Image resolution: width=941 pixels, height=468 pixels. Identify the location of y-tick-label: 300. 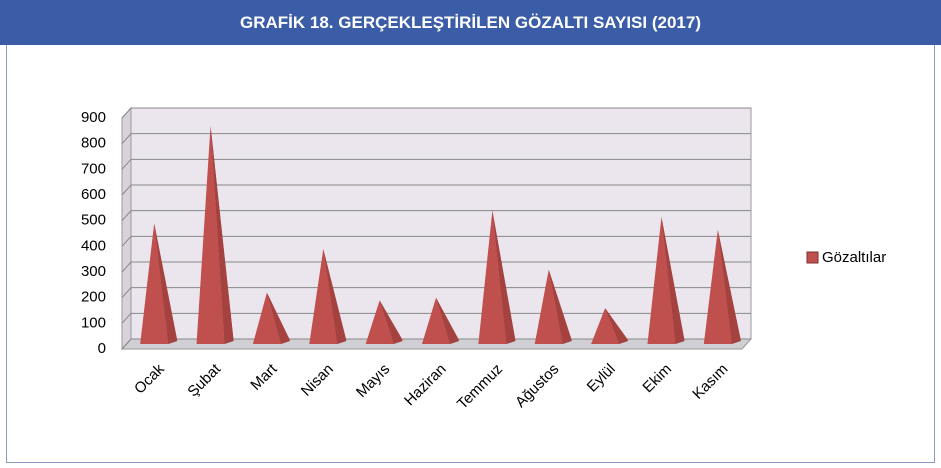
(93, 271).